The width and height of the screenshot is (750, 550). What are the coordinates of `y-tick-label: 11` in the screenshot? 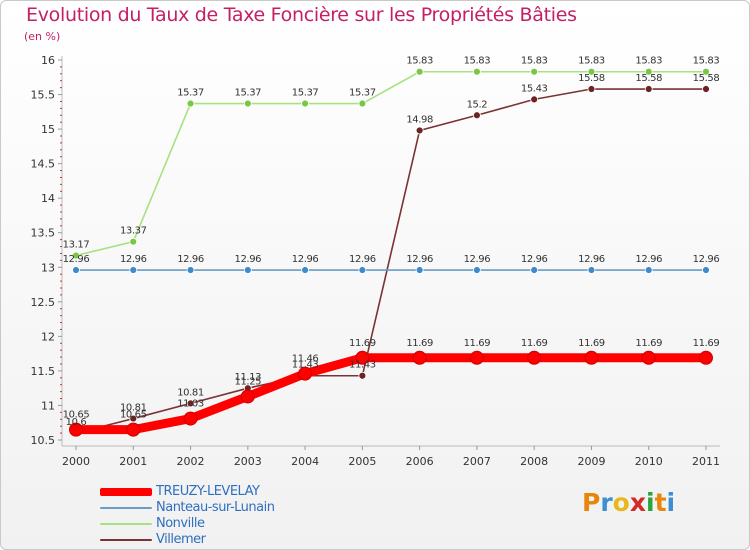 It's located at (48, 405).